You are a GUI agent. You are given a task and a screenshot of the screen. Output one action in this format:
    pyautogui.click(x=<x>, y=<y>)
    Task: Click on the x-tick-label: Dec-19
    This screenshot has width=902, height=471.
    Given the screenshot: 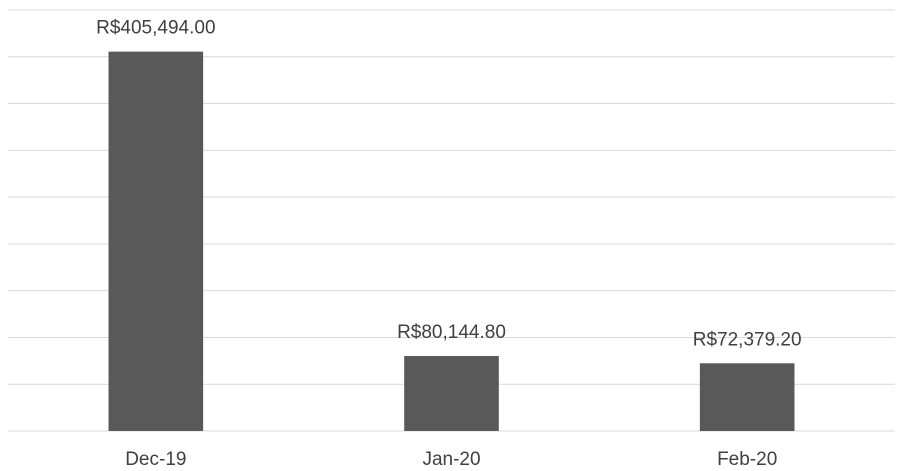 What is the action you would take?
    pyautogui.click(x=155, y=459)
    